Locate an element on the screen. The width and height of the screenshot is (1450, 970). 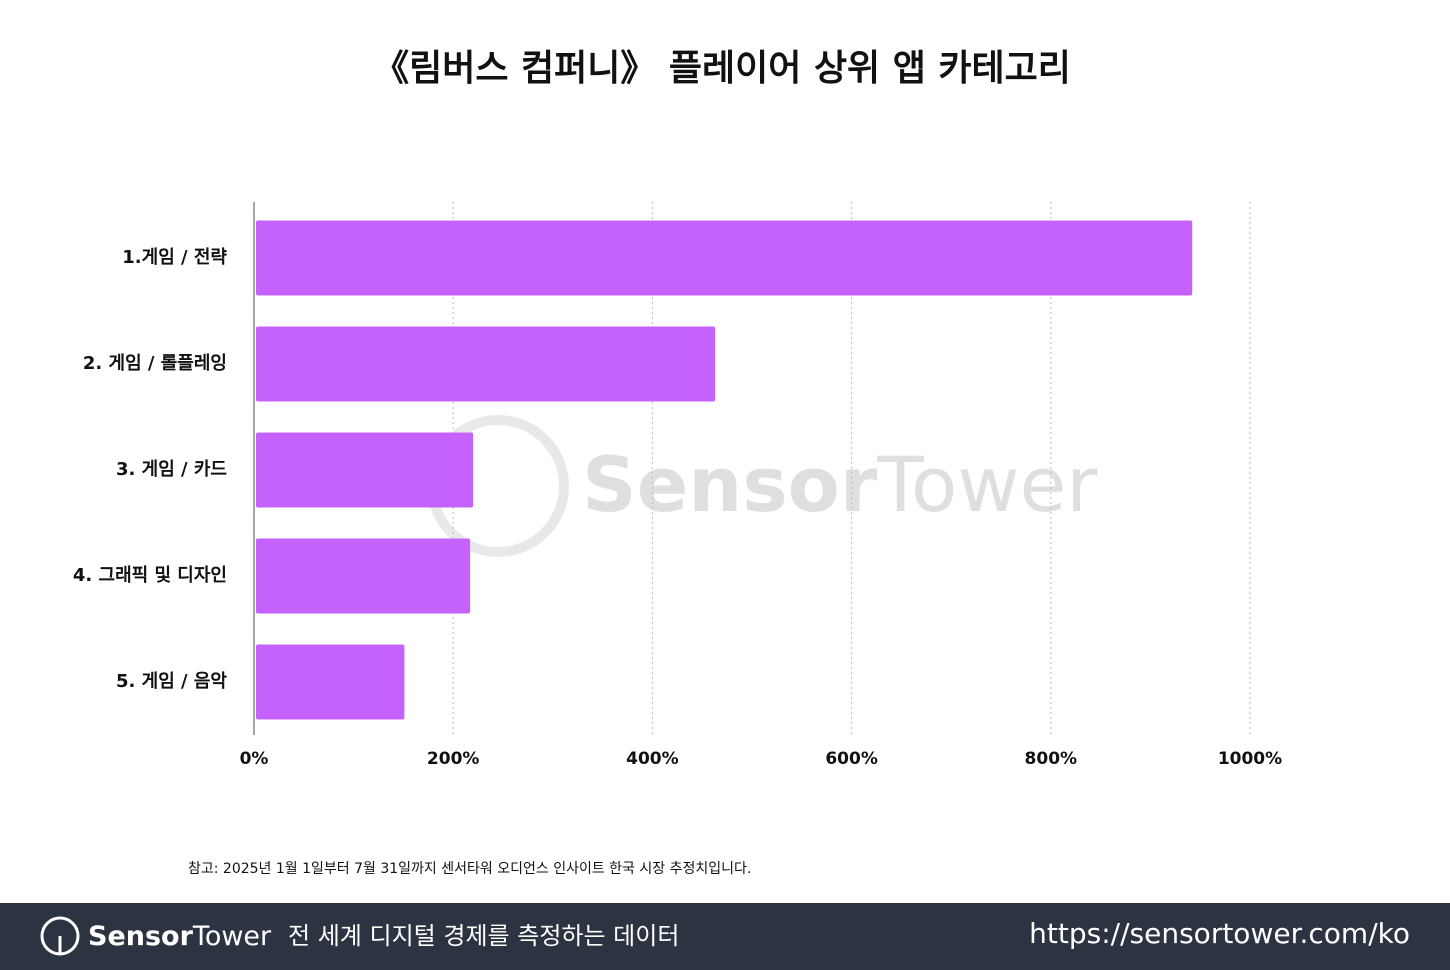
x-tick-label: 1000% is located at coordinates (1250, 759).